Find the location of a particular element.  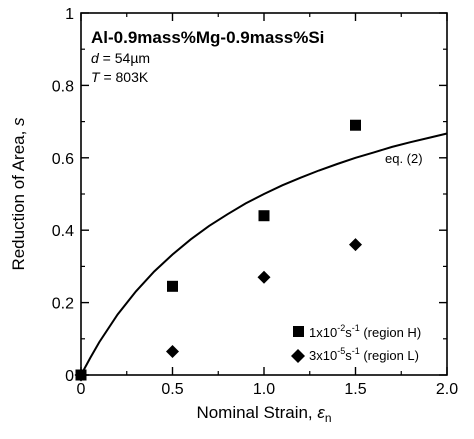

legend-entry-region-l: 3x10-5s-1 (region L) is located at coordinates (364, 354).